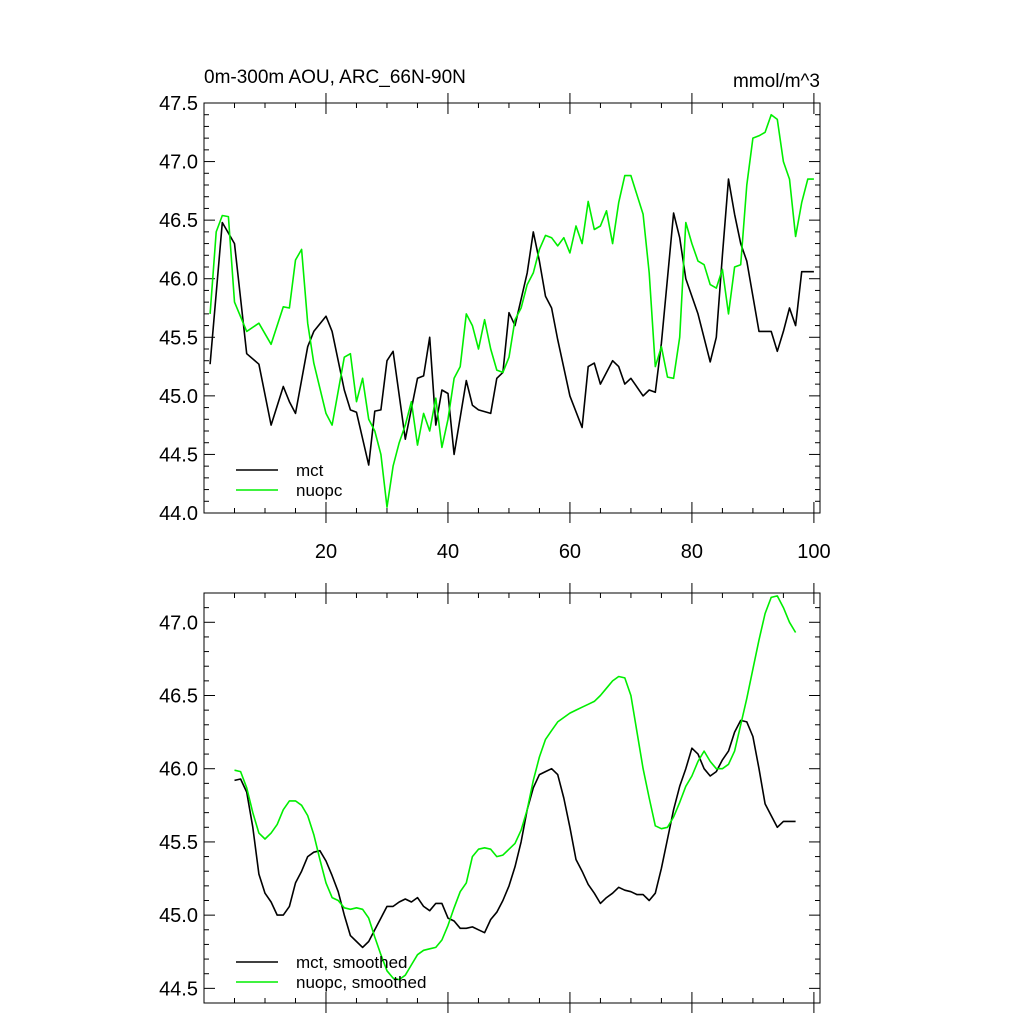 The image size is (1024, 1024). What do you see at coordinates (319, 490) in the screenshot?
I see `legend-label: nuopc` at bounding box center [319, 490].